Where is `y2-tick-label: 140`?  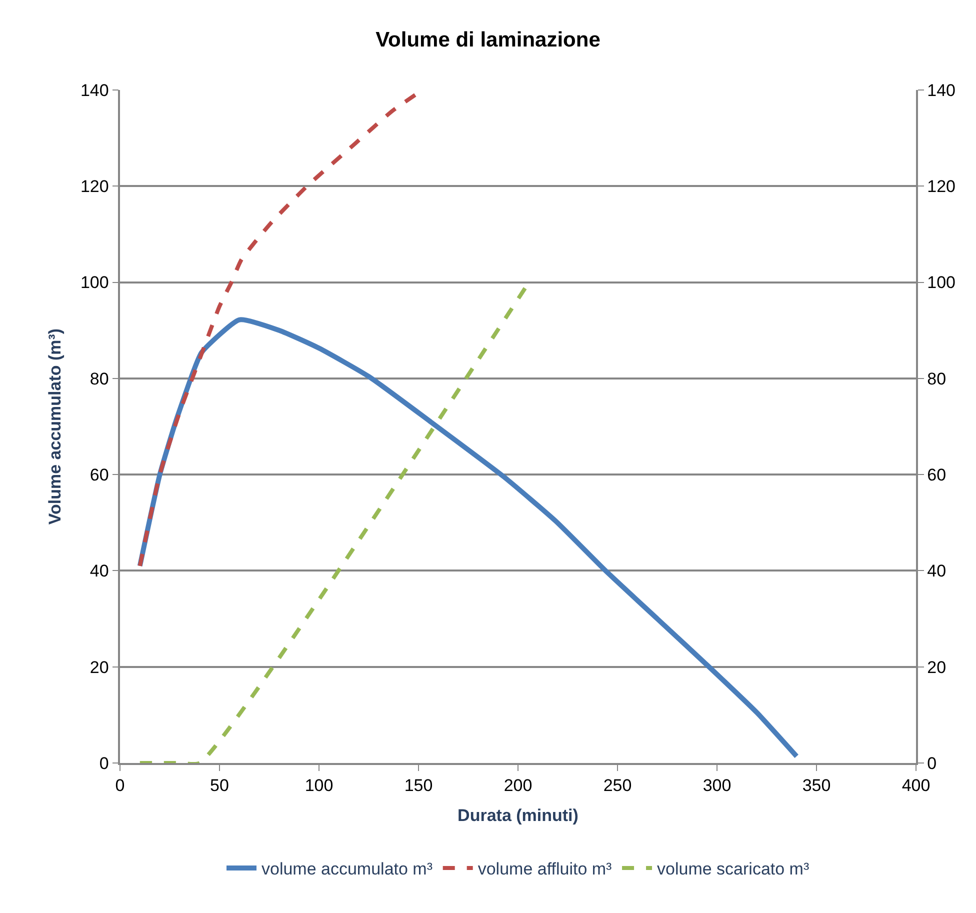
y2-tick-label: 140 is located at coordinates (941, 90).